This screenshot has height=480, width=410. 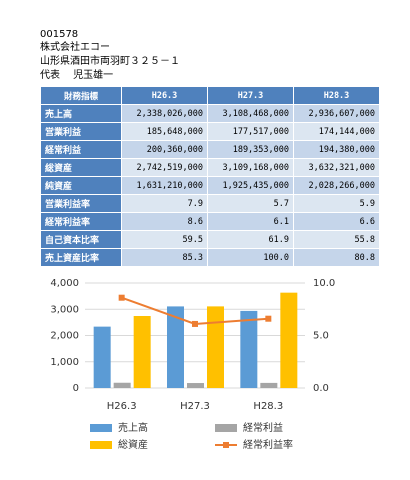 I want to click on value-cell: 194,380,000, so click(x=336, y=149).